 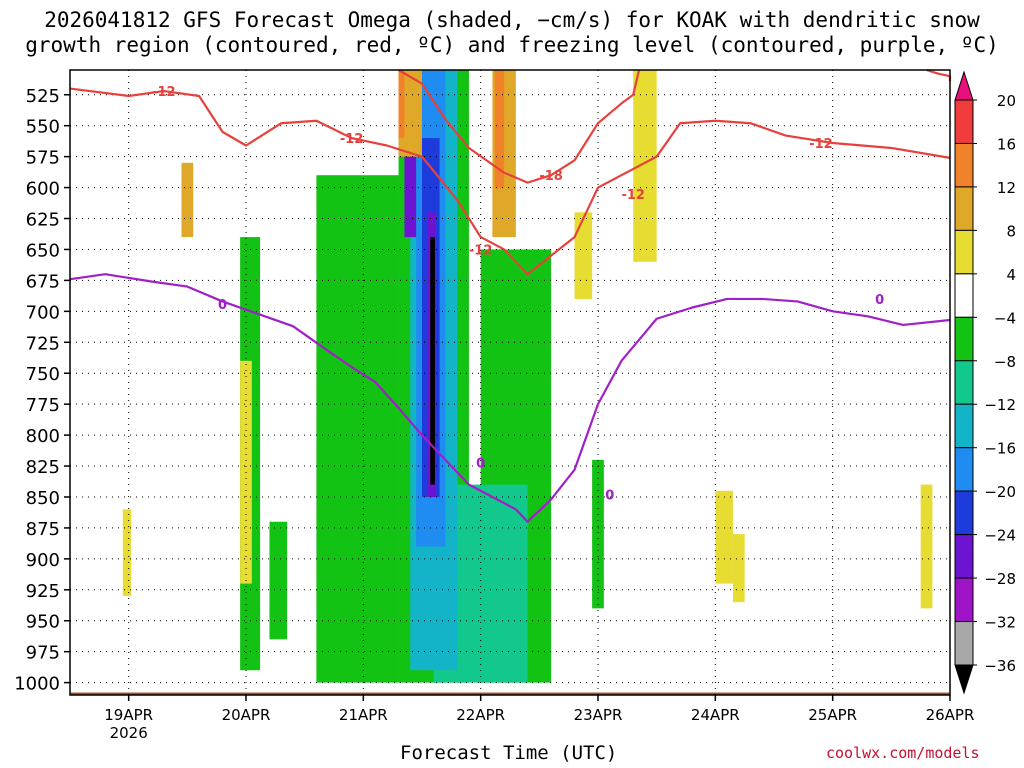 I want to click on terrain-band-fill, so click(x=510, y=693).